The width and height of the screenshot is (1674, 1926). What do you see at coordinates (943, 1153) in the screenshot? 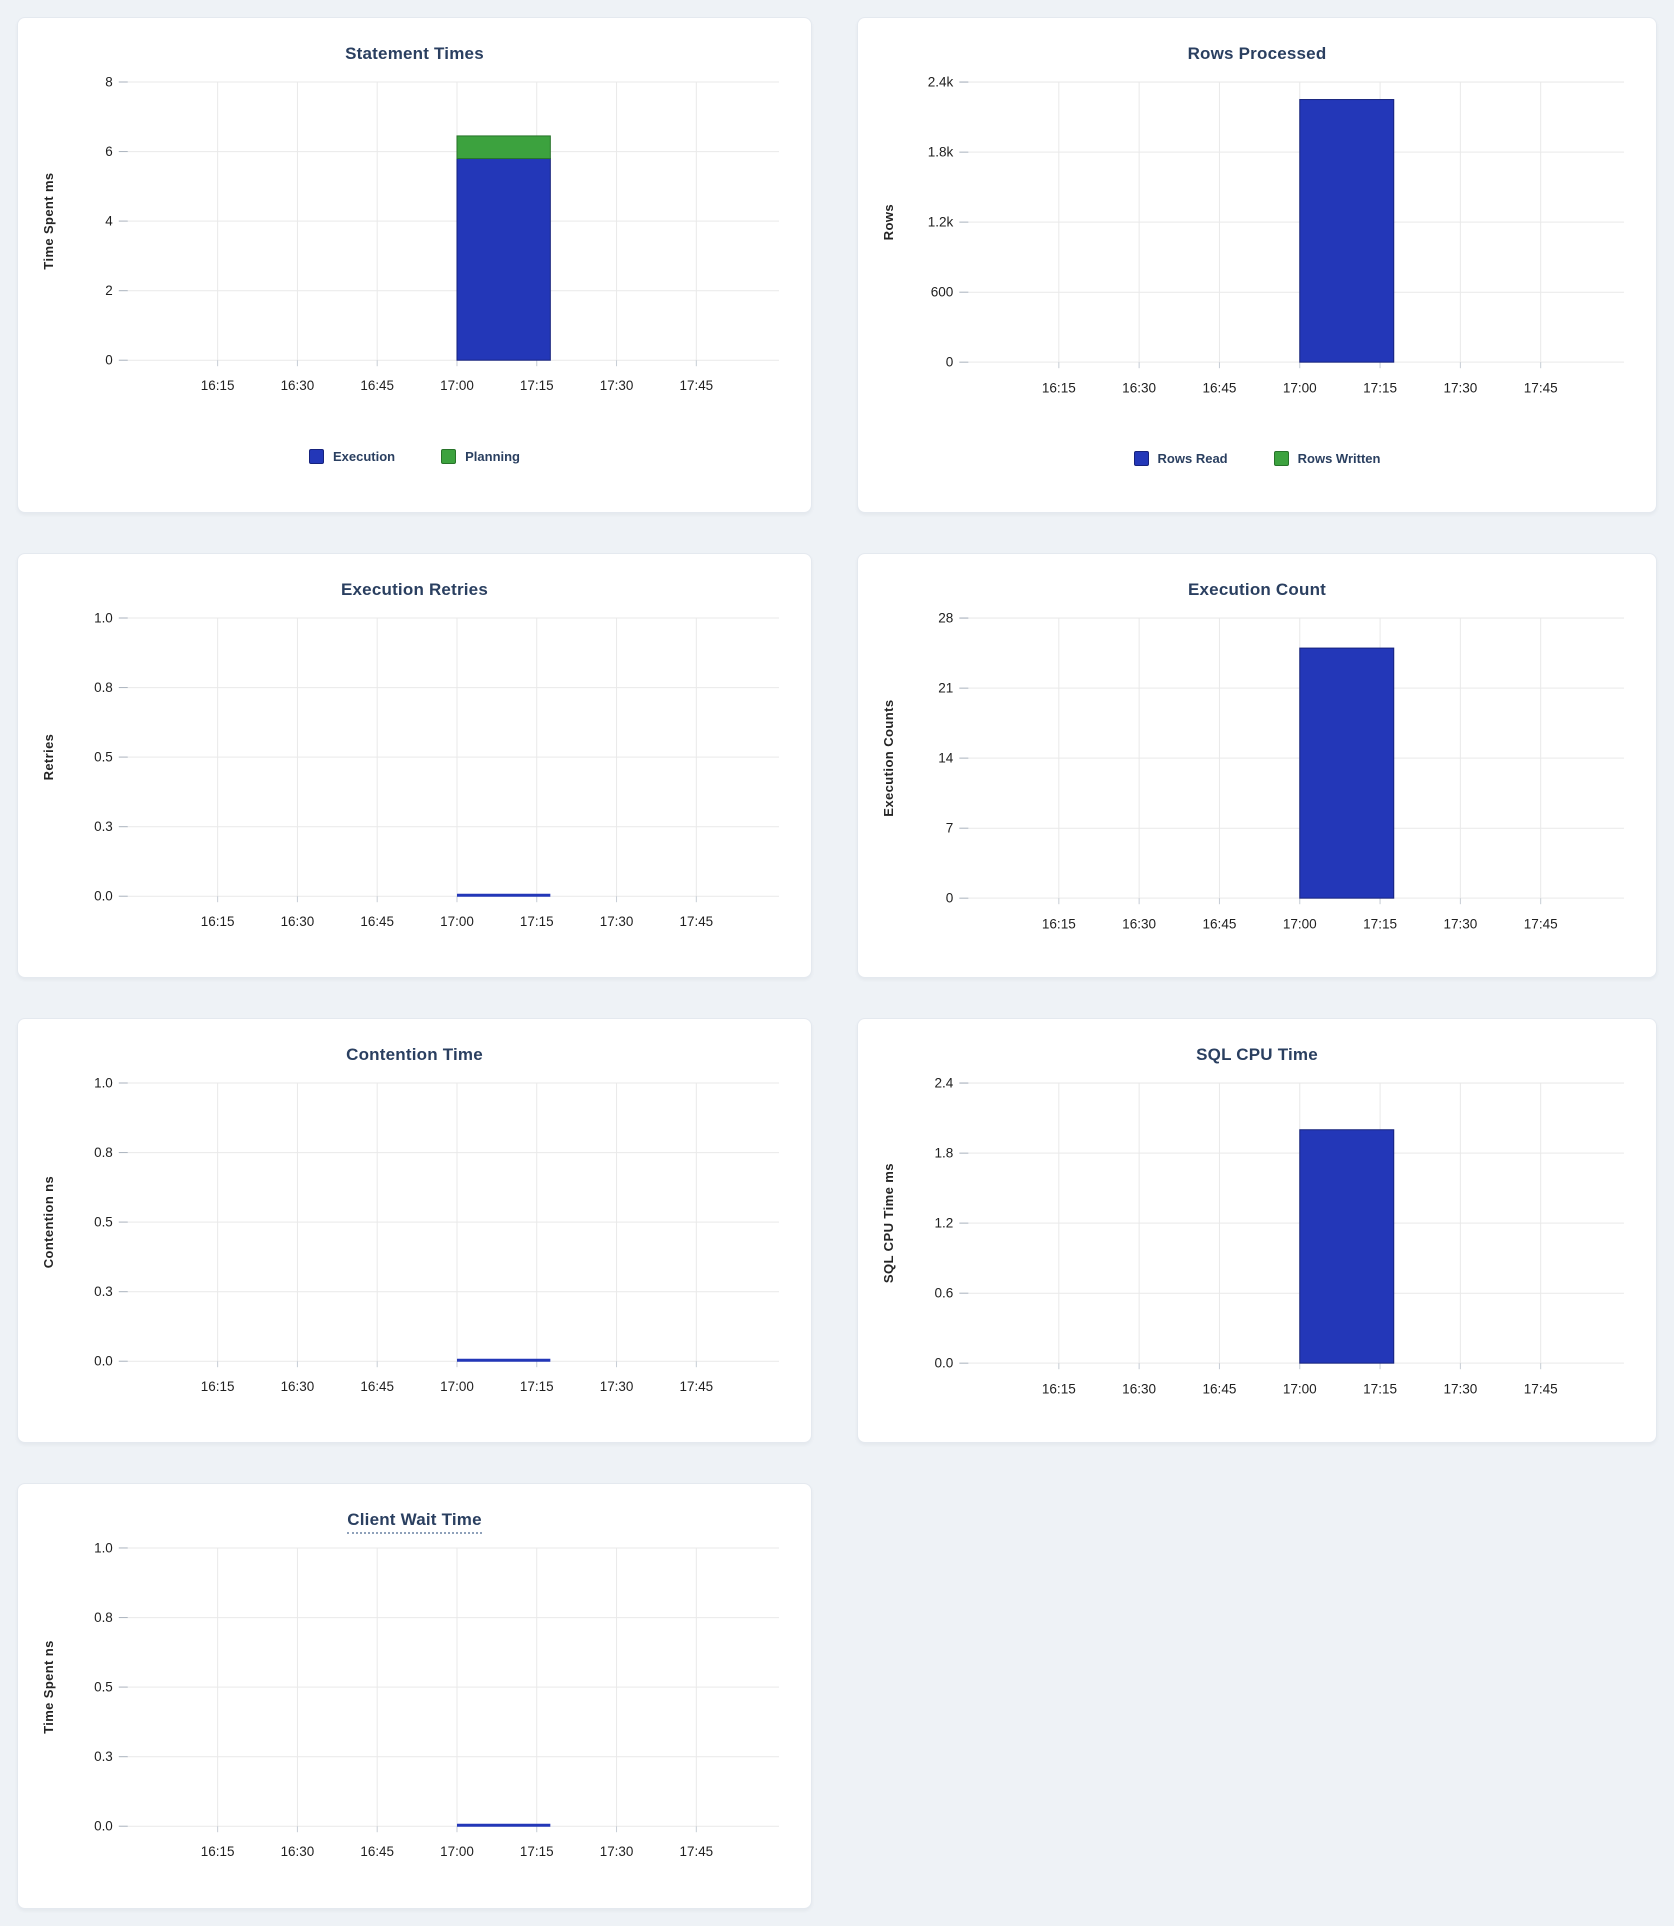
I see `svg-text: 1.8` at bounding box center [943, 1153].